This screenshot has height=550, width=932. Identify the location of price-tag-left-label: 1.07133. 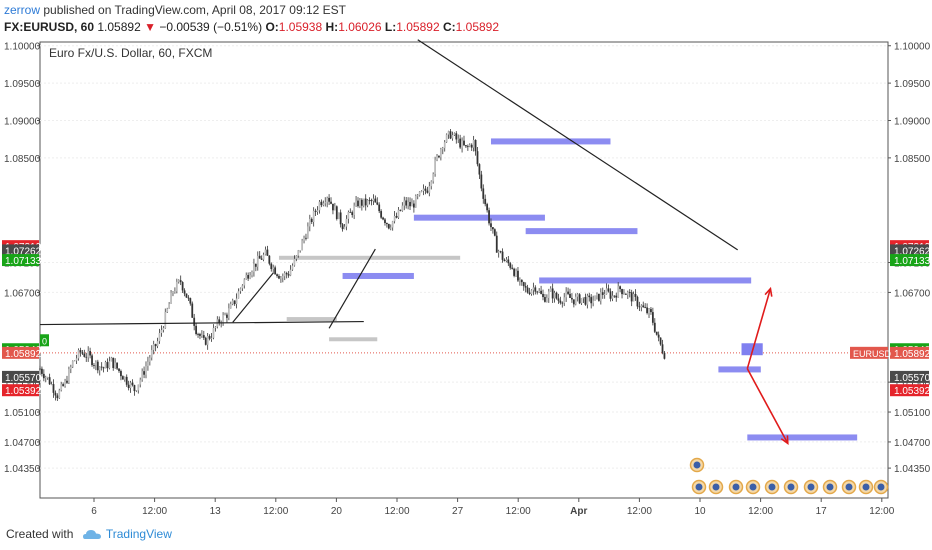
(23, 261).